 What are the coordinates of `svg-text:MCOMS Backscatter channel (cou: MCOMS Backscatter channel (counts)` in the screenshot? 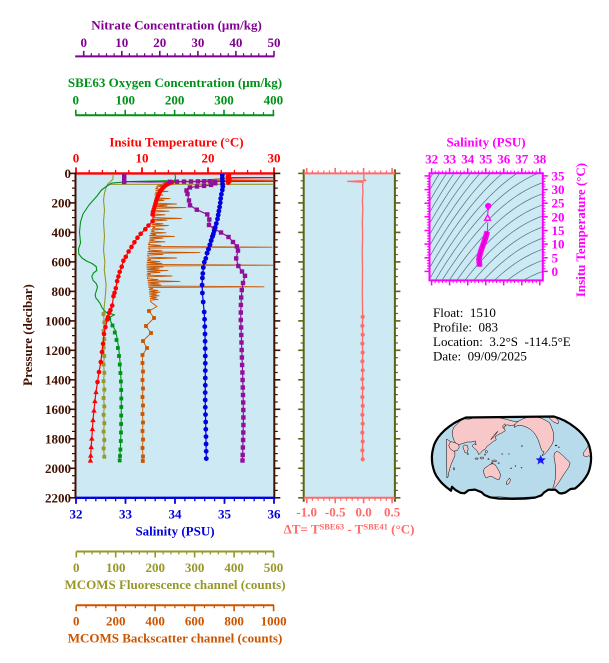 It's located at (175, 638).